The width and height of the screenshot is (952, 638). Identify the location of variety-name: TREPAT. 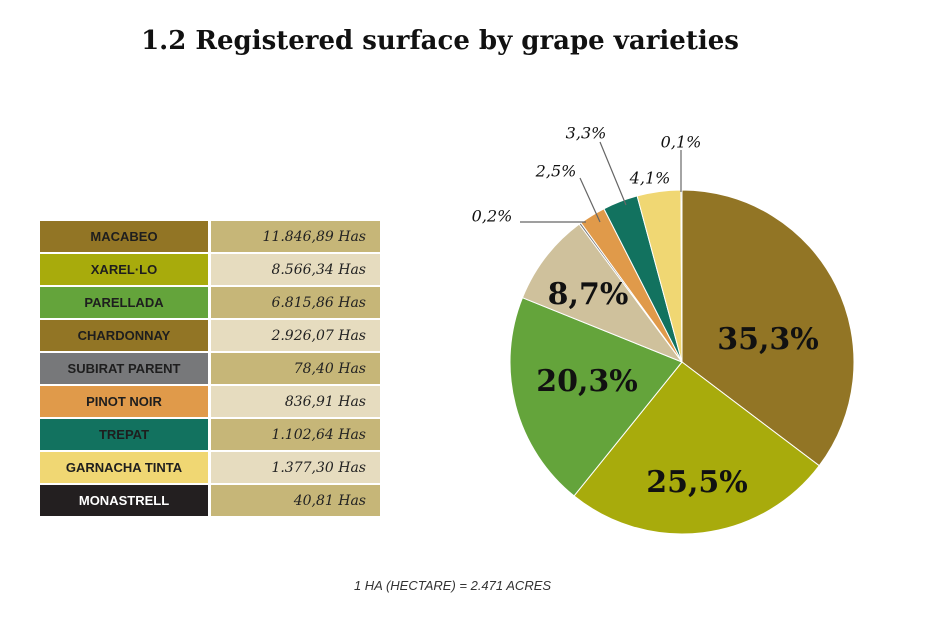
(124, 434).